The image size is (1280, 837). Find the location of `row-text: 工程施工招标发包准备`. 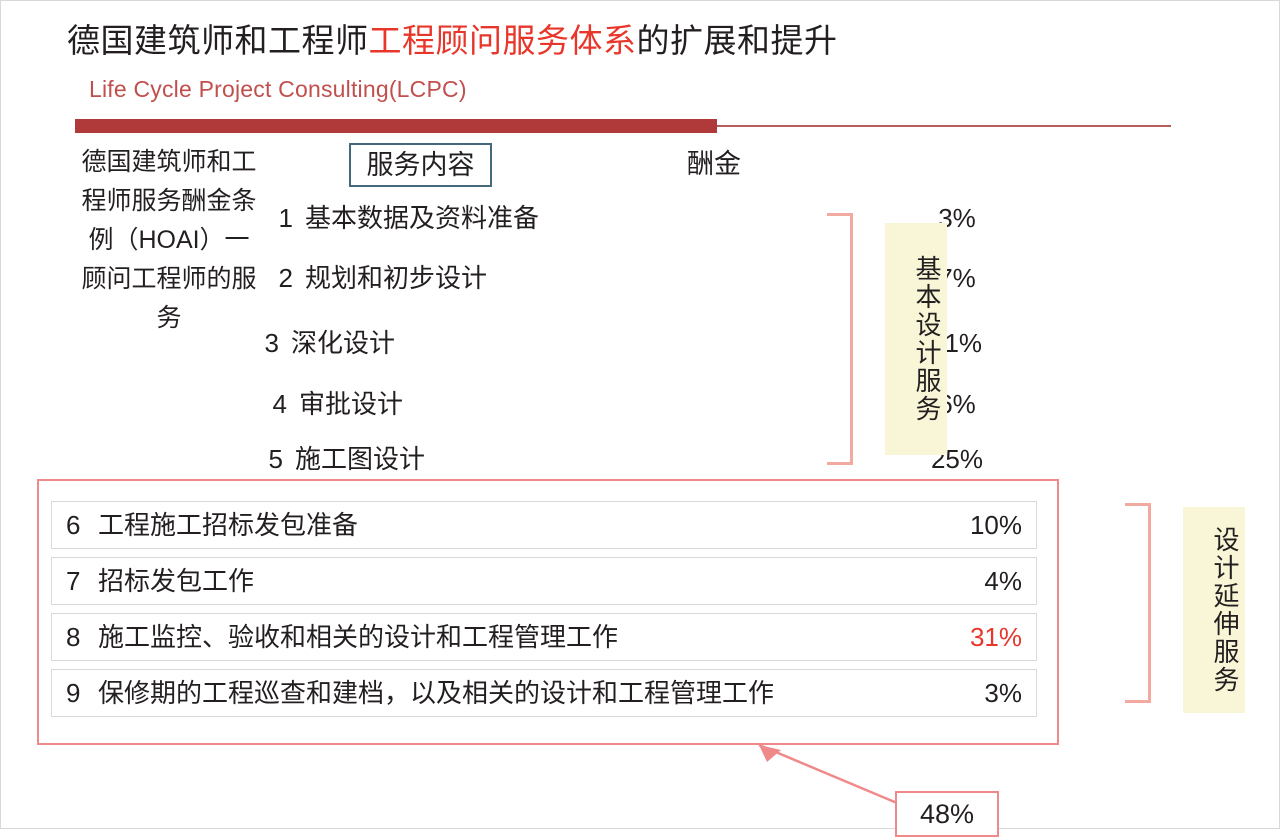

row-text: 工程施工招标发包准备 is located at coordinates (228, 525).